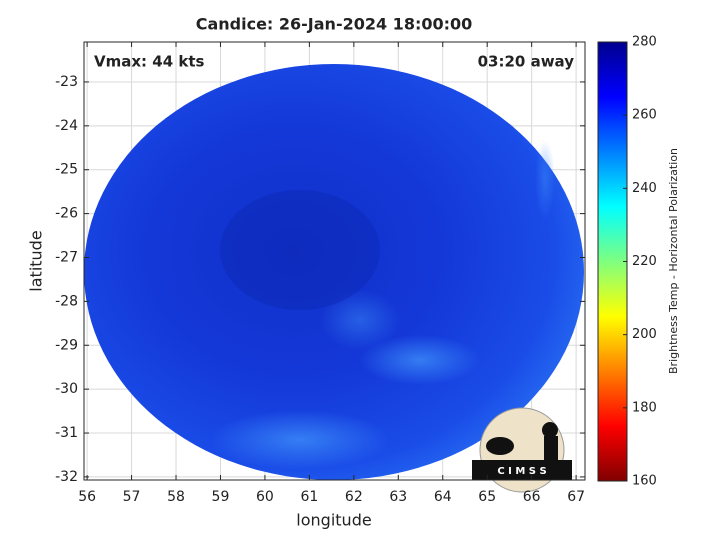 This screenshot has height=540, width=720. I want to click on colorbar-tick-label: 200, so click(644, 334).